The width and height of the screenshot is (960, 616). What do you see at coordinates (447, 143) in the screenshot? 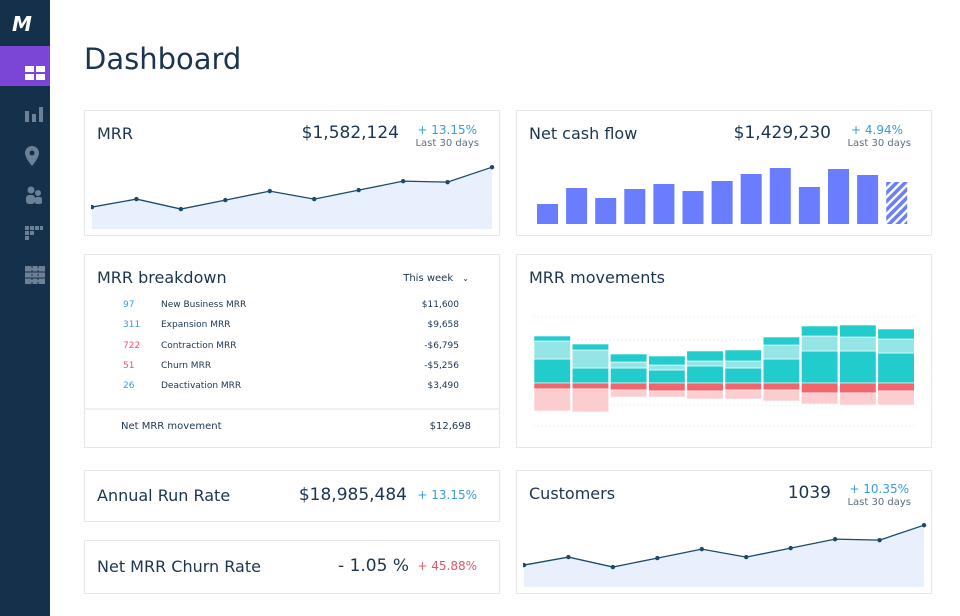
I see `period-label: Last 30 days` at bounding box center [447, 143].